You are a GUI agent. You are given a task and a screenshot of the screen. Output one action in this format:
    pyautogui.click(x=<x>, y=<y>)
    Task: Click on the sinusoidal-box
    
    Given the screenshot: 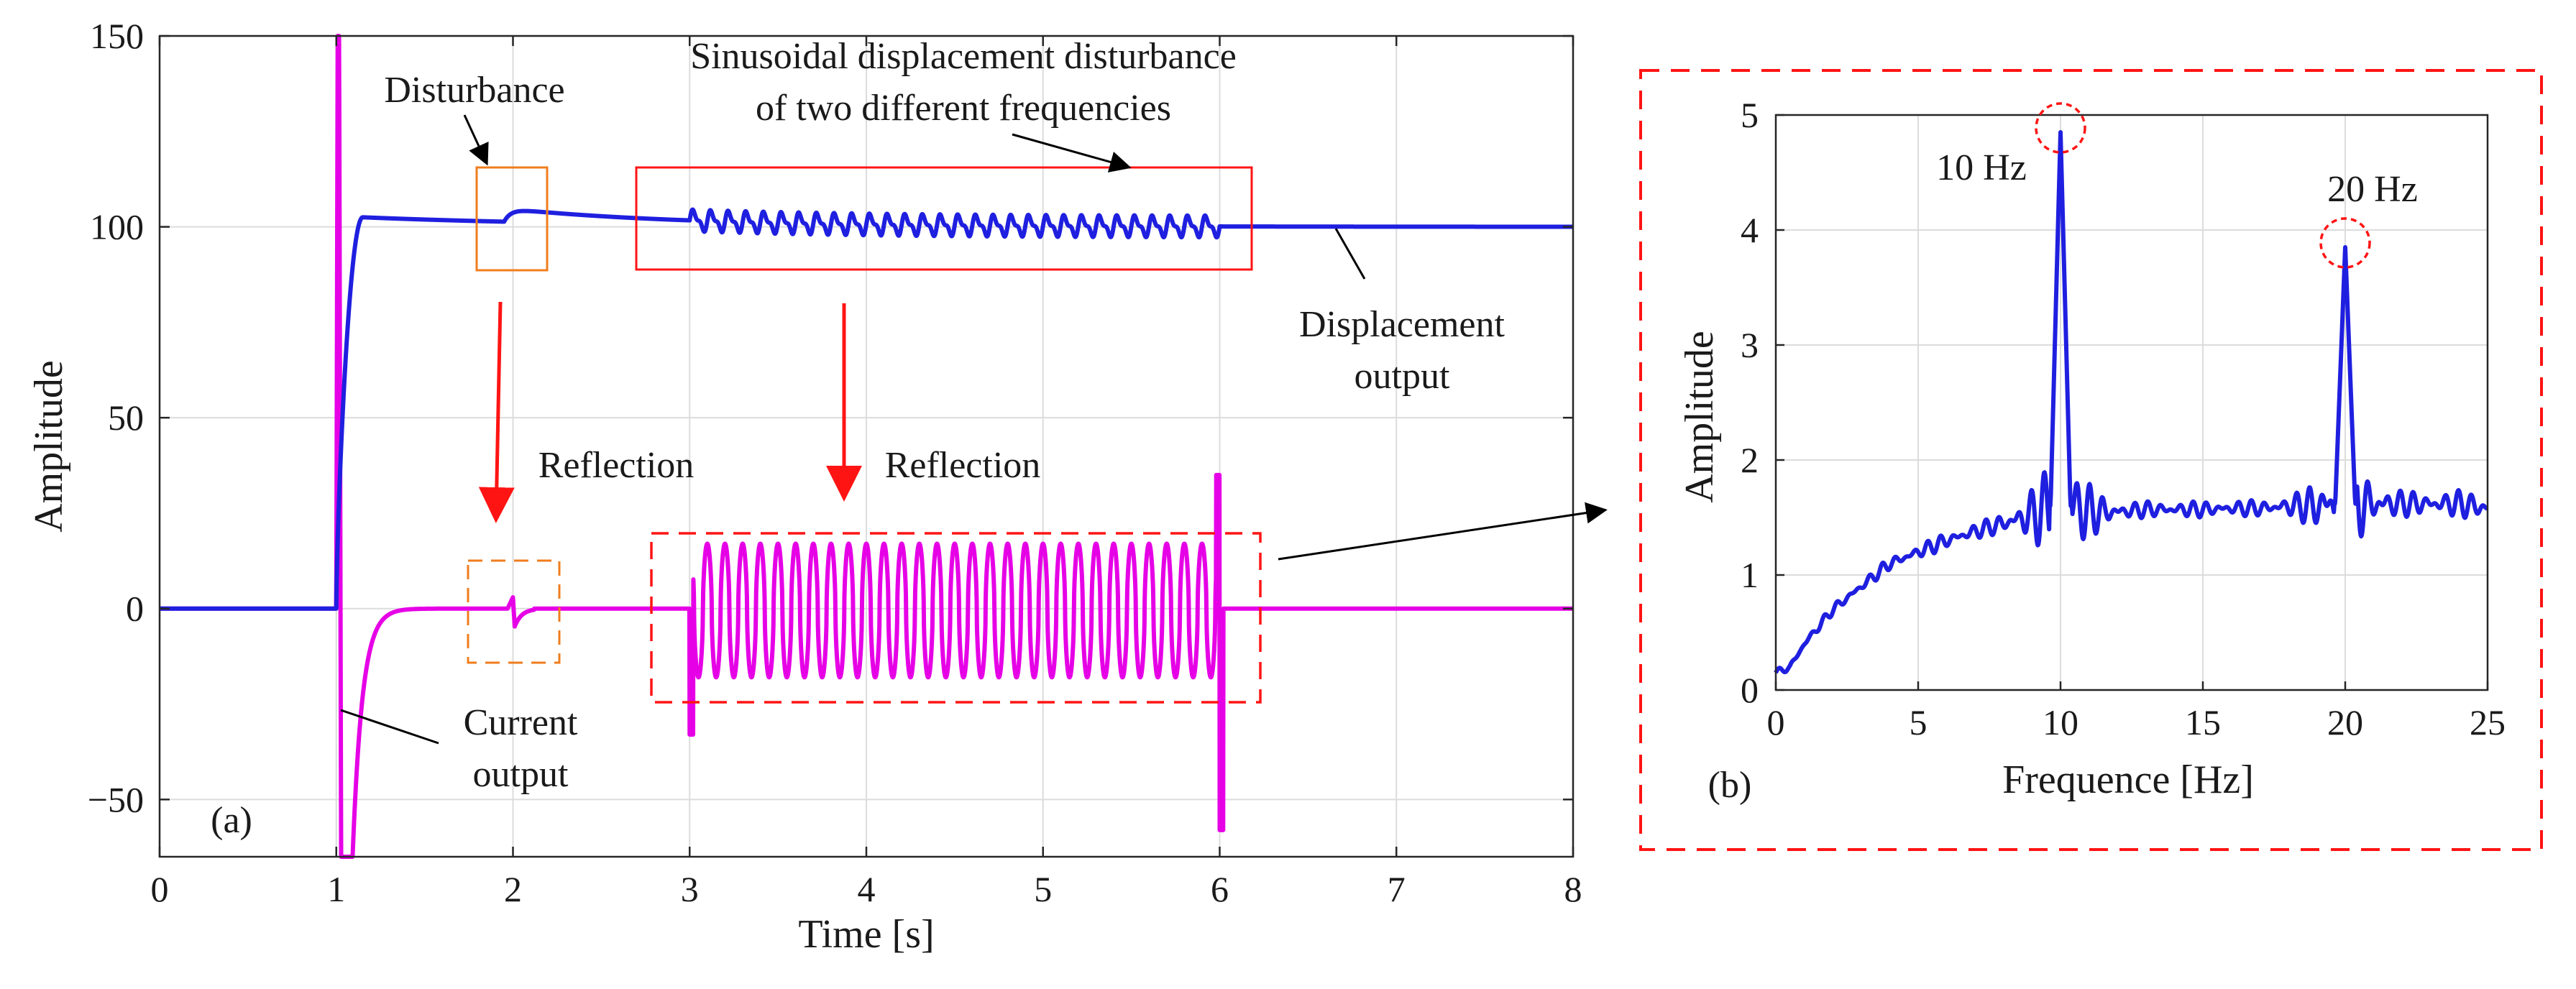 What is the action you would take?
    pyautogui.click(x=944, y=218)
    